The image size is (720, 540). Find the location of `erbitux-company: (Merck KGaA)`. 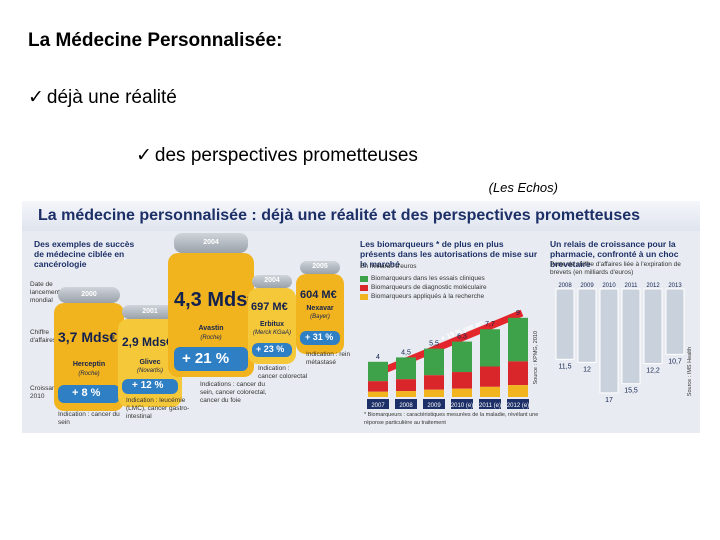

erbitux-company: (Merck KGaA) is located at coordinates (271, 333).